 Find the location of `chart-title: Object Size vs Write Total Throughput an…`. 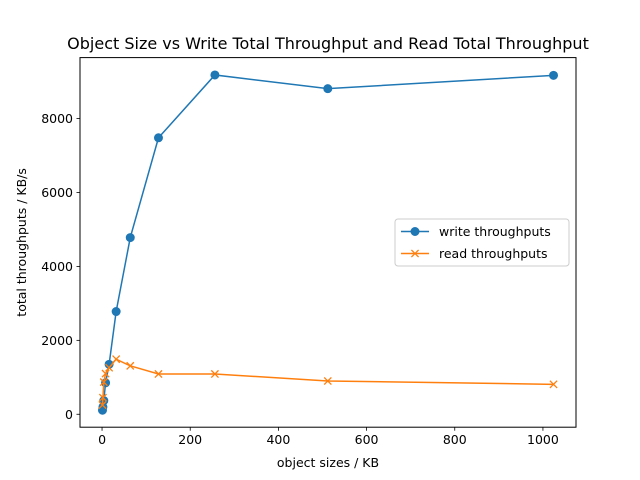

chart-title: Object Size vs Write Total Throughput an… is located at coordinates (328, 43).